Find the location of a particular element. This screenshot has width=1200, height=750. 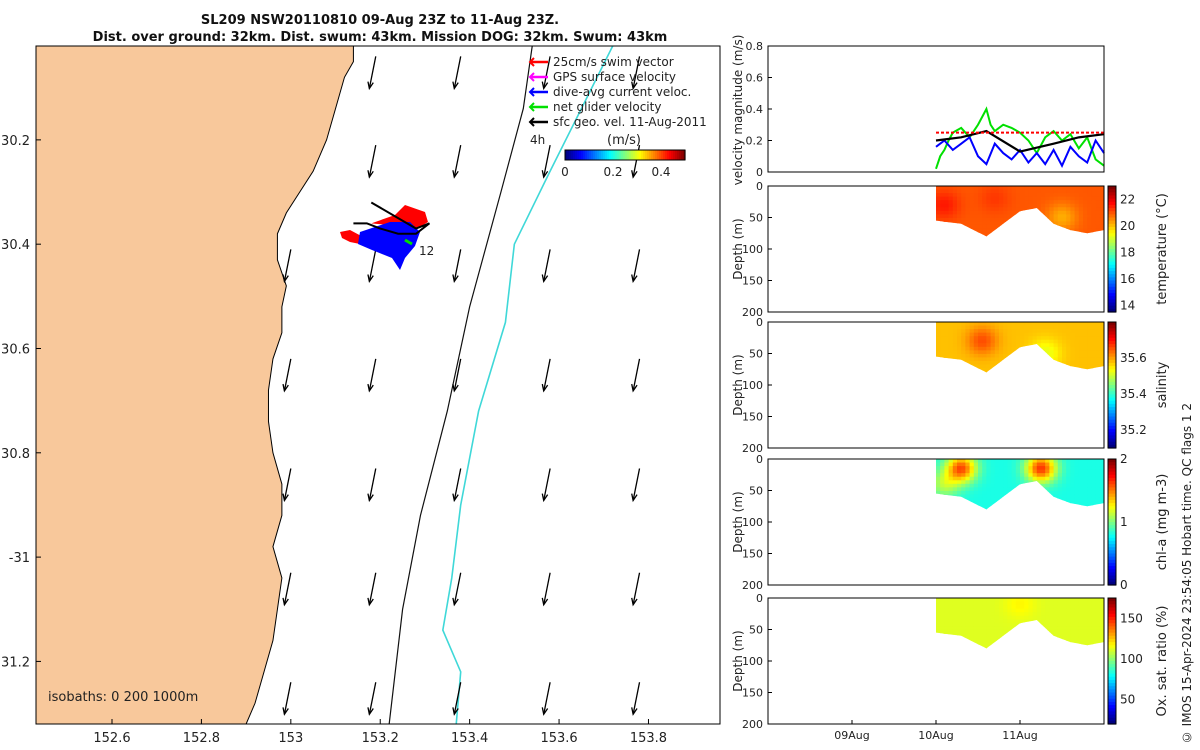

map-xtick-label: 153.4 is located at coordinates (469, 738).